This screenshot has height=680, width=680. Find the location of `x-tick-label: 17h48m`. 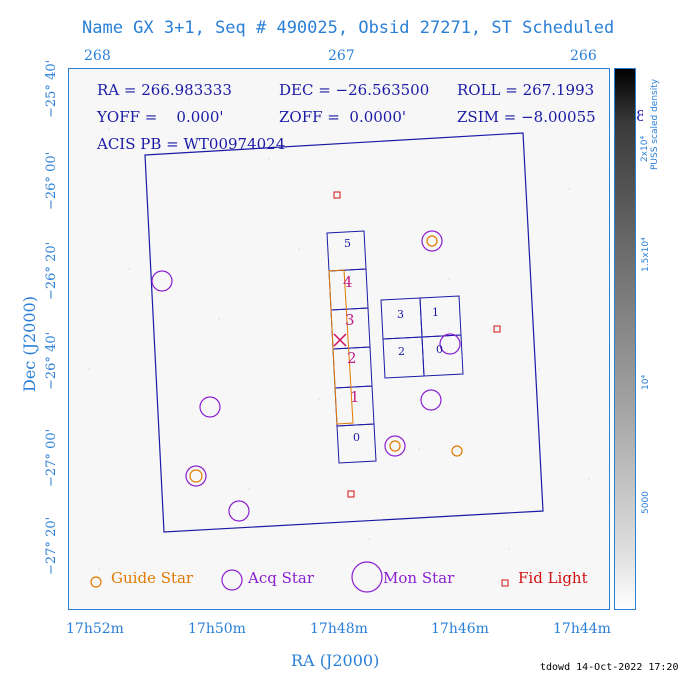

x-tick-label: 17h48m is located at coordinates (339, 629).